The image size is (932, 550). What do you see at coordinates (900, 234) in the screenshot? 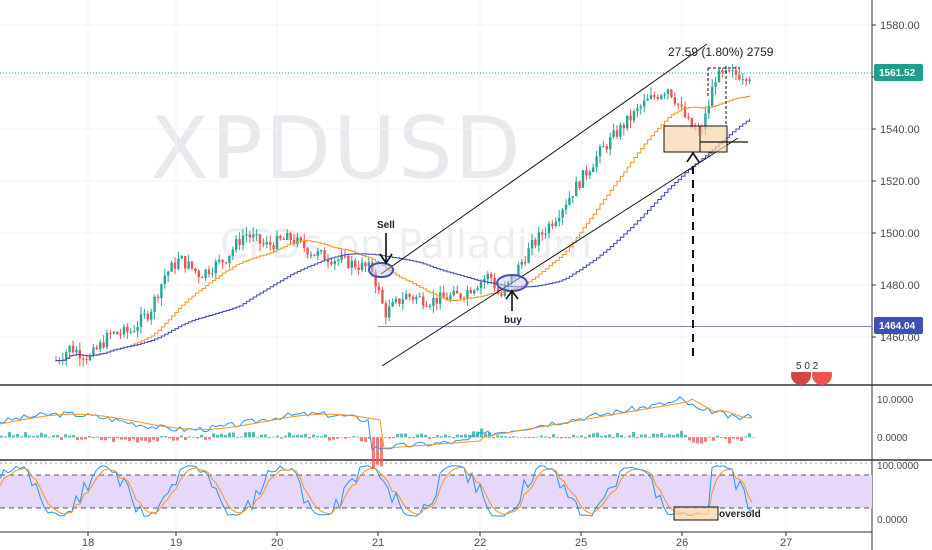
I see `y-tick-label: 1500.00` at bounding box center [900, 234].